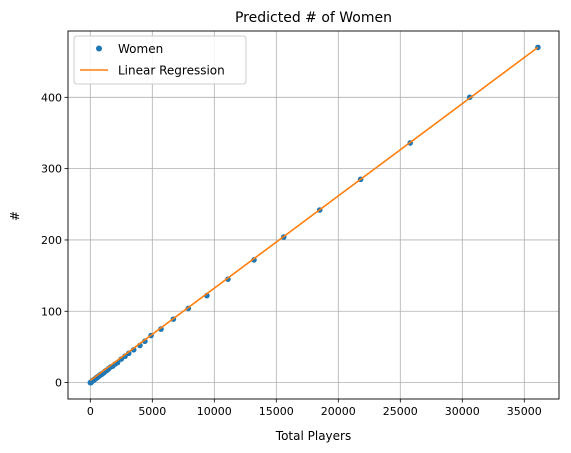  I want to click on x-tick-label: 30000, so click(462, 411).